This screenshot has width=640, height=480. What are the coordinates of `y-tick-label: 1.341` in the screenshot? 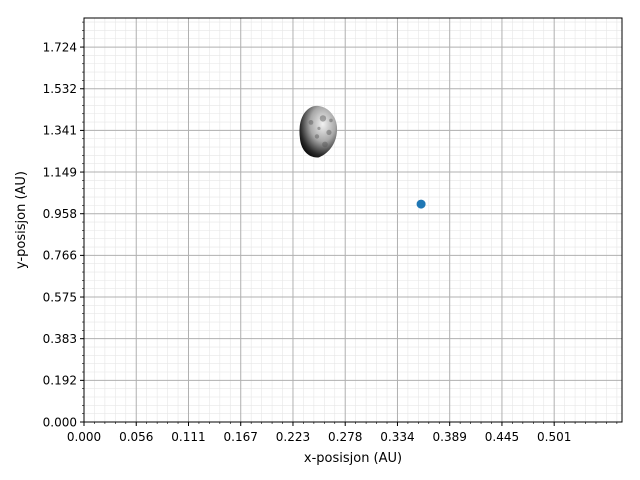 It's located at (60, 131).